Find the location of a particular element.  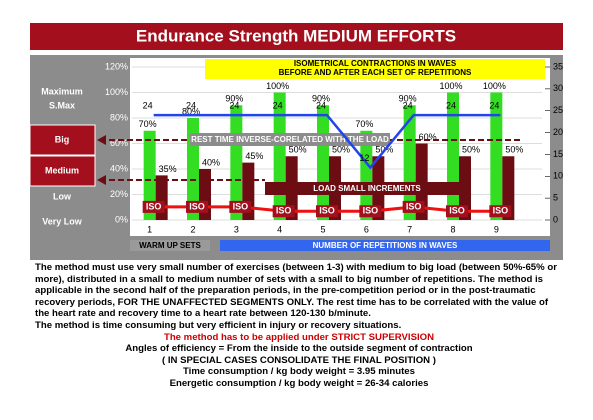

x-tick-label: 8 is located at coordinates (452, 229).